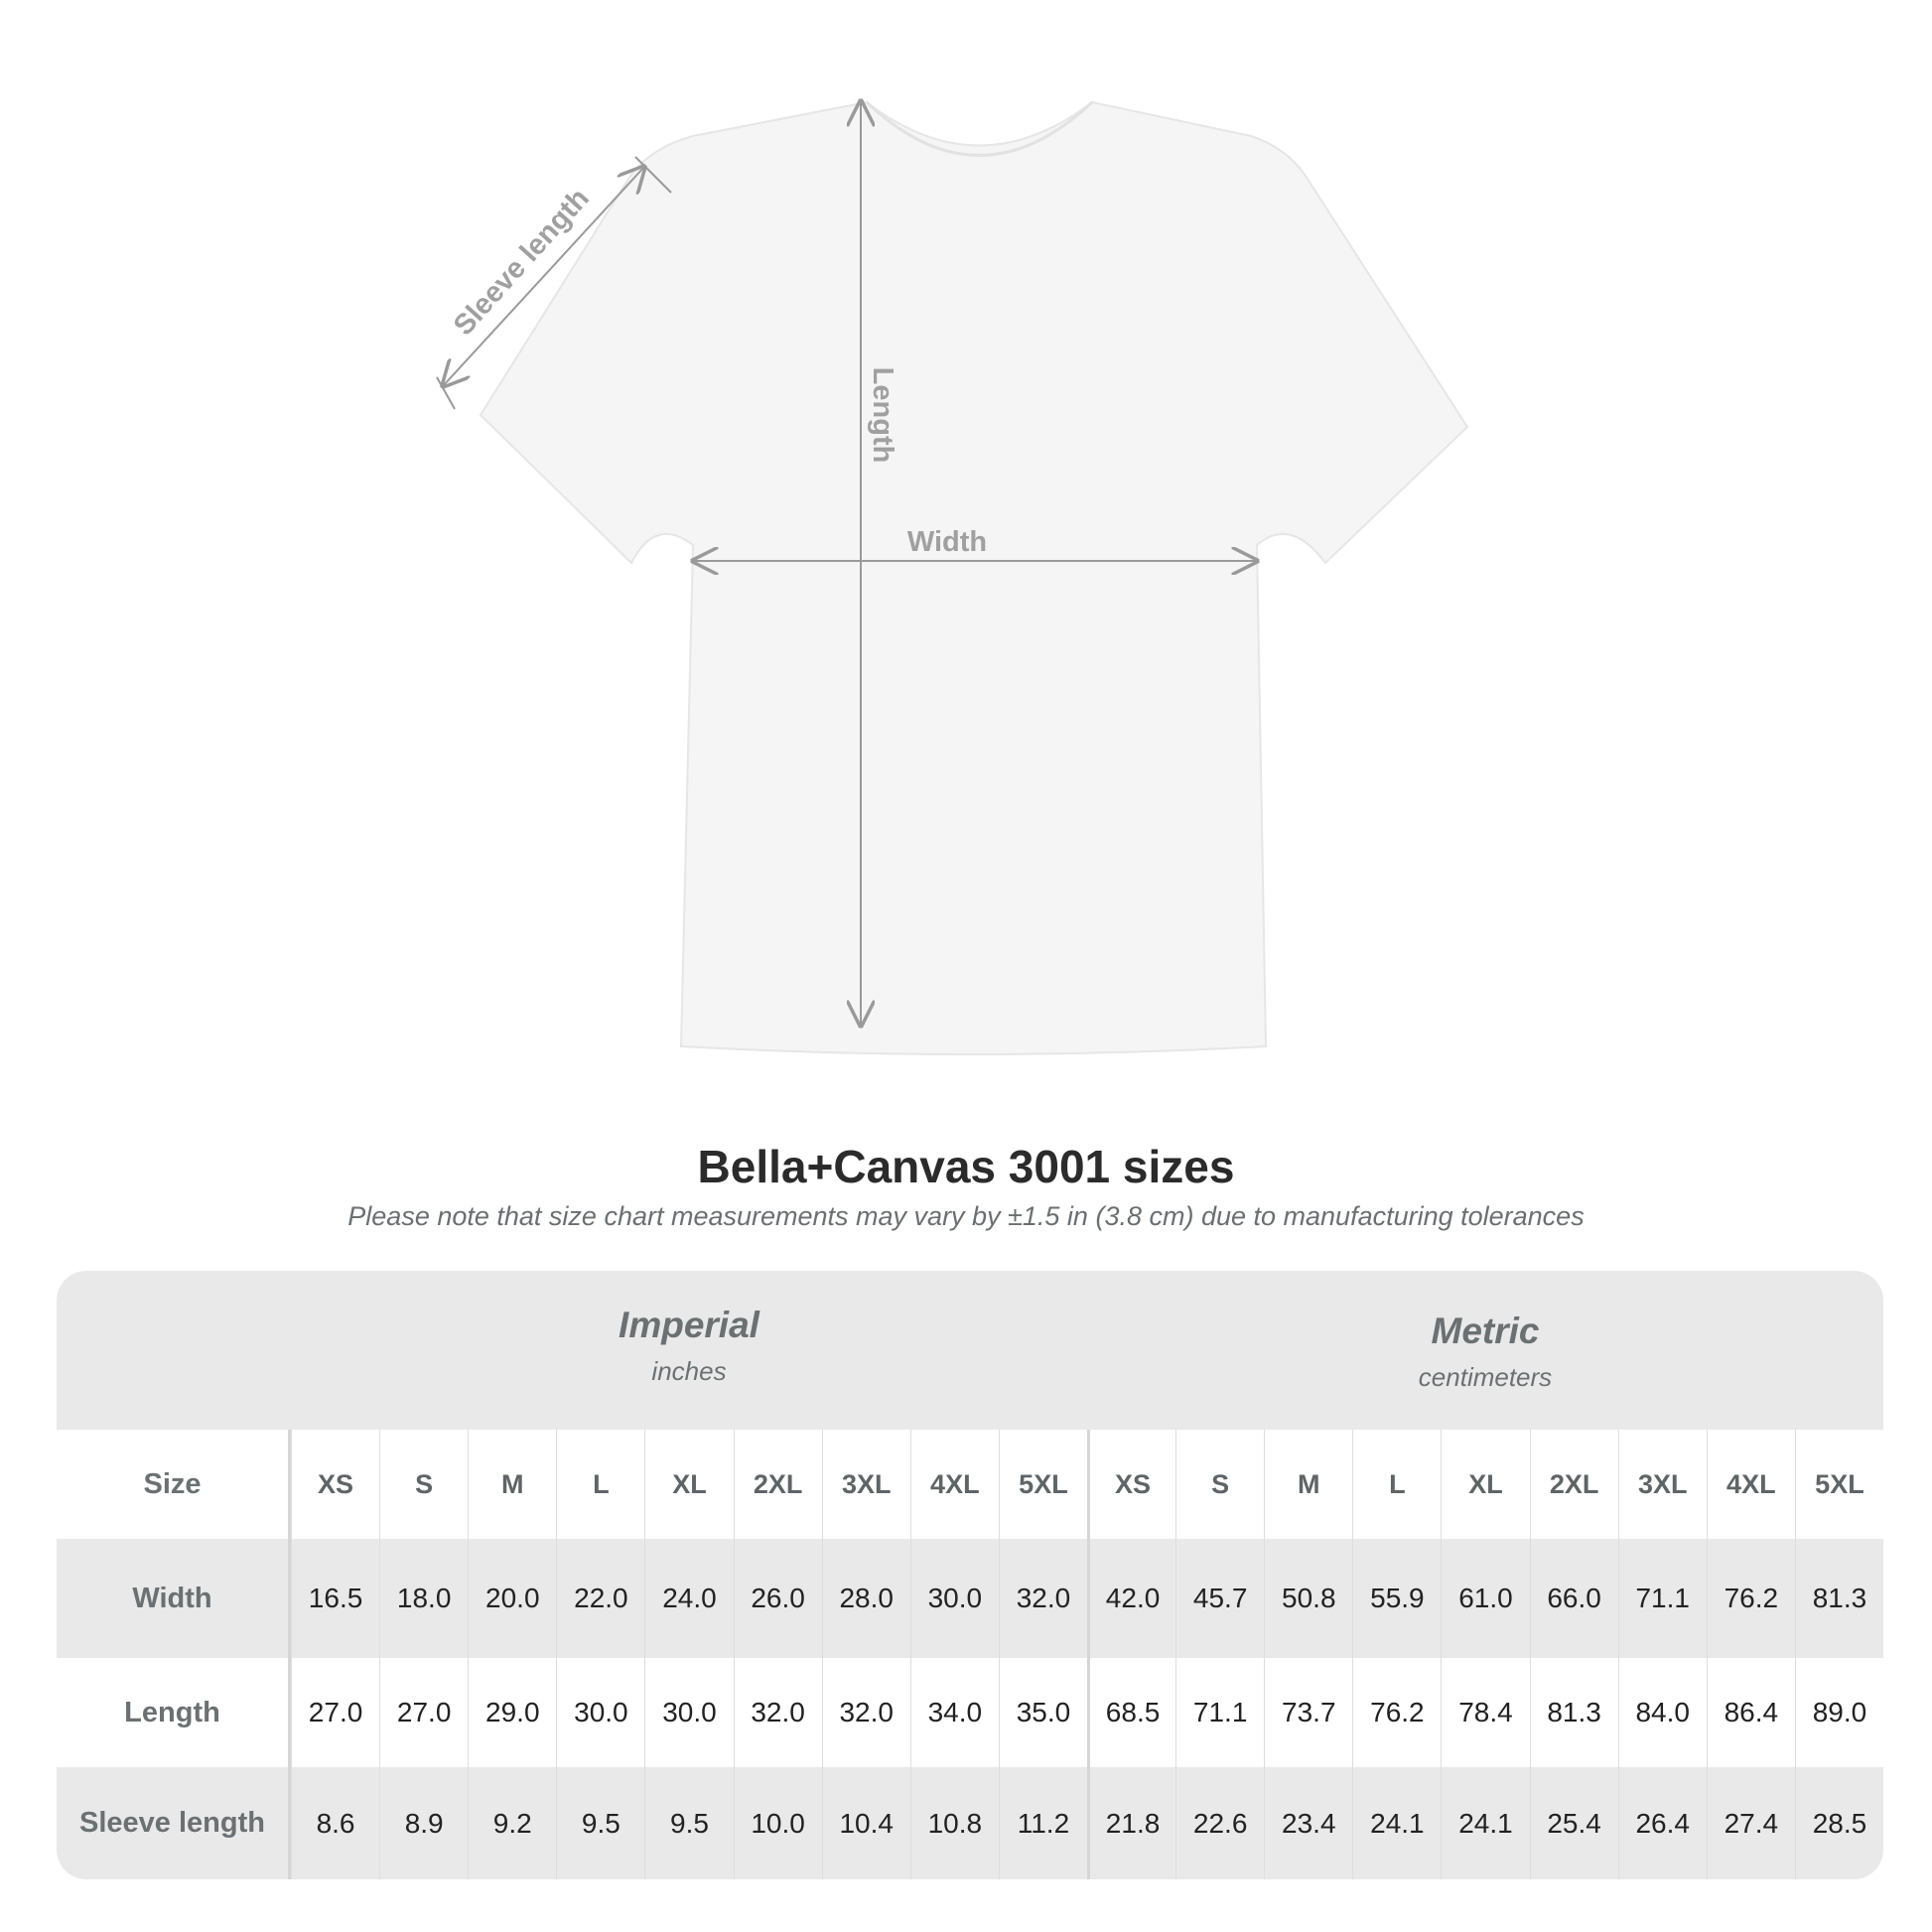  I want to click on metric-value-cell: 27.4, so click(1751, 1823).